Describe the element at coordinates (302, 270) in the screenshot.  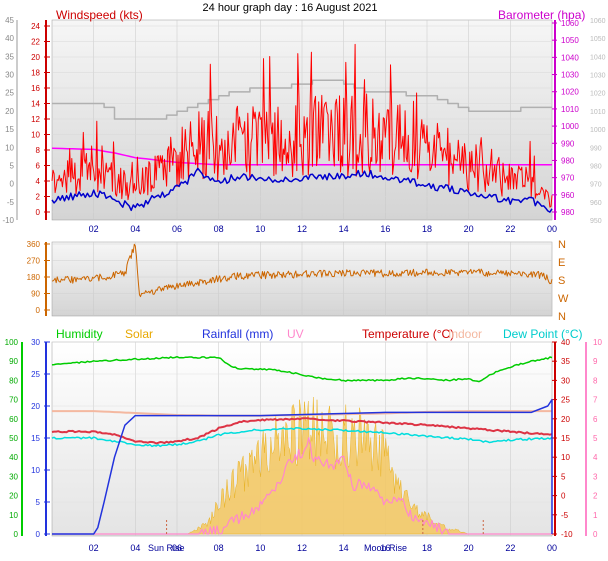
I see `series-wind-direction` at that location.